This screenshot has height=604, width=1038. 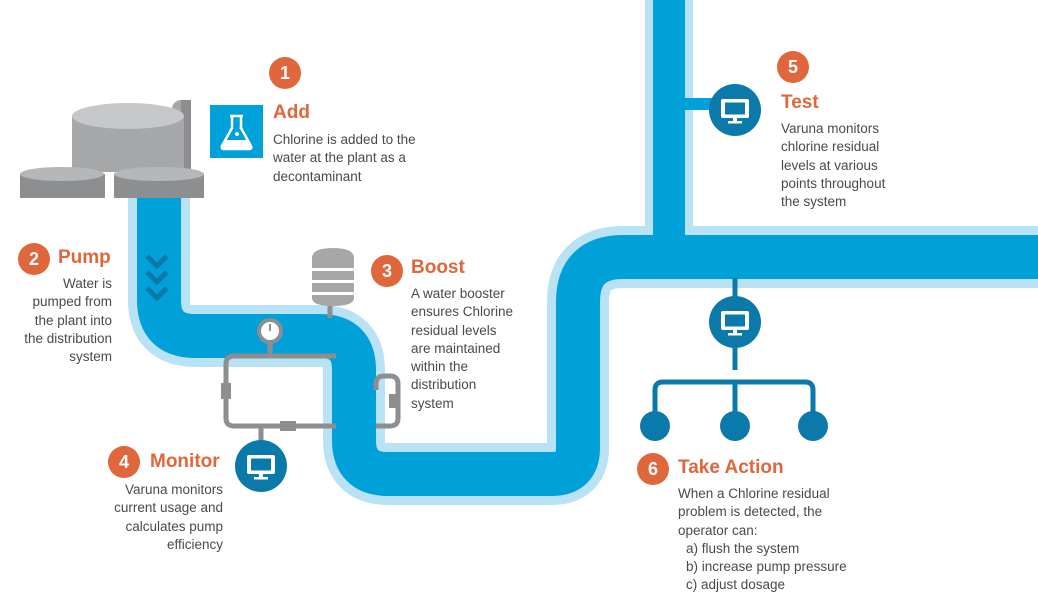 I want to click on distribution-tree, so click(x=734, y=346).